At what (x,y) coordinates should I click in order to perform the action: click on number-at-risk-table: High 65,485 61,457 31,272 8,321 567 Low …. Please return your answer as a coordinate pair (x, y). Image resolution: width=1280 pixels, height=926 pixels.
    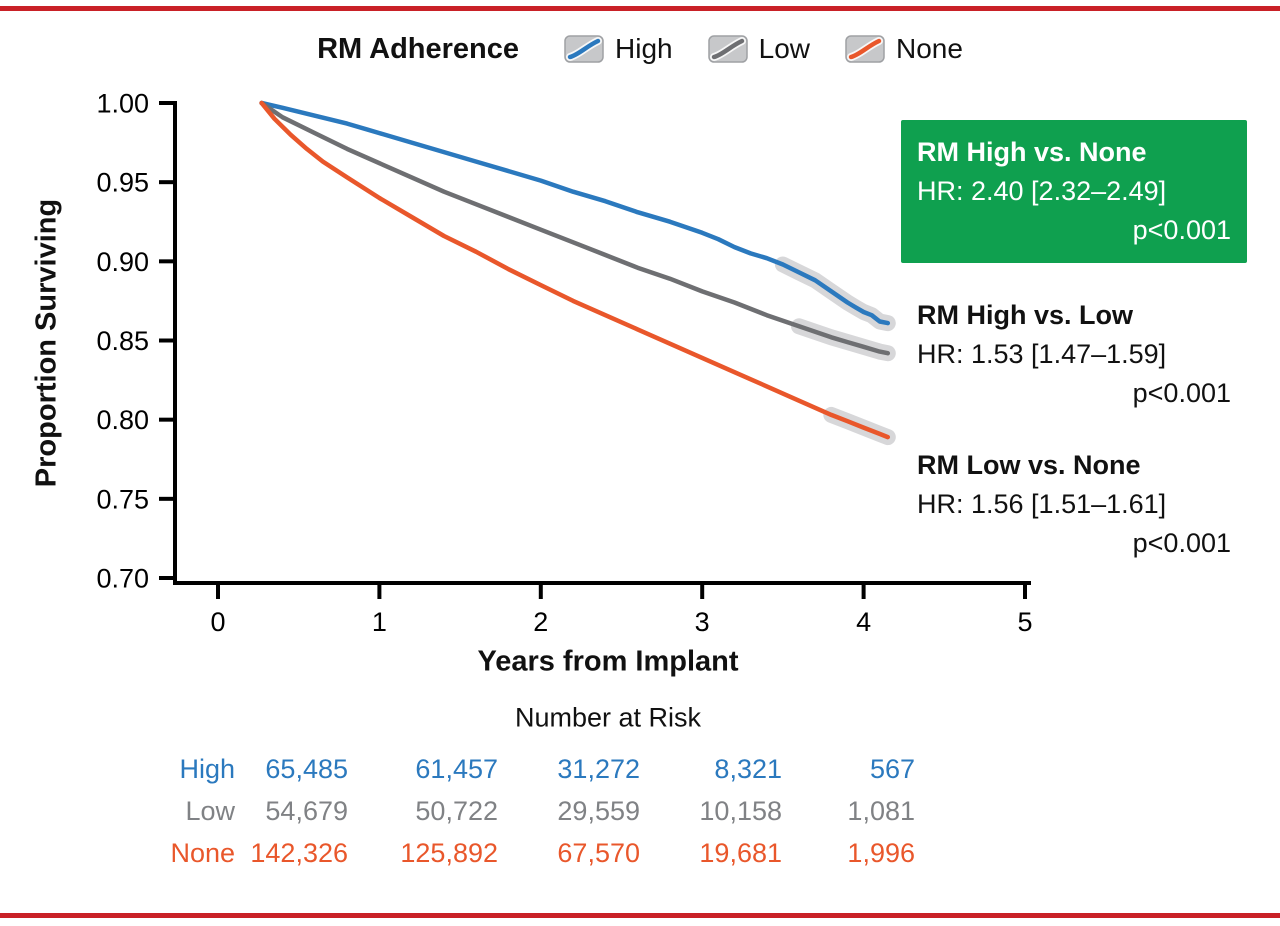
    Looking at the image, I should click on (517, 811).